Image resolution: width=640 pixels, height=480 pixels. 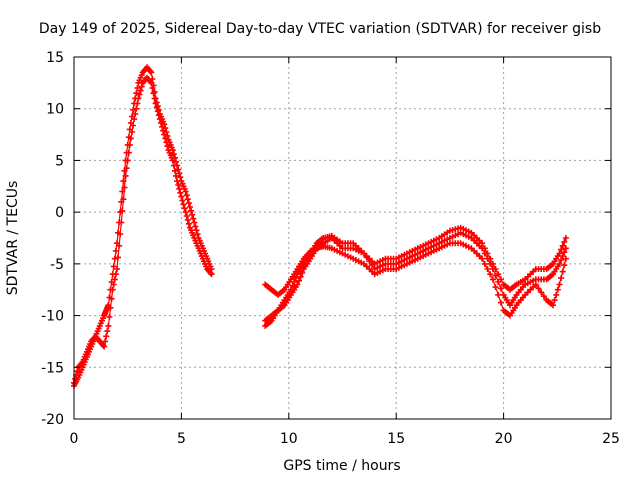 I want to click on y-tick-label: 15, so click(x=55, y=58).